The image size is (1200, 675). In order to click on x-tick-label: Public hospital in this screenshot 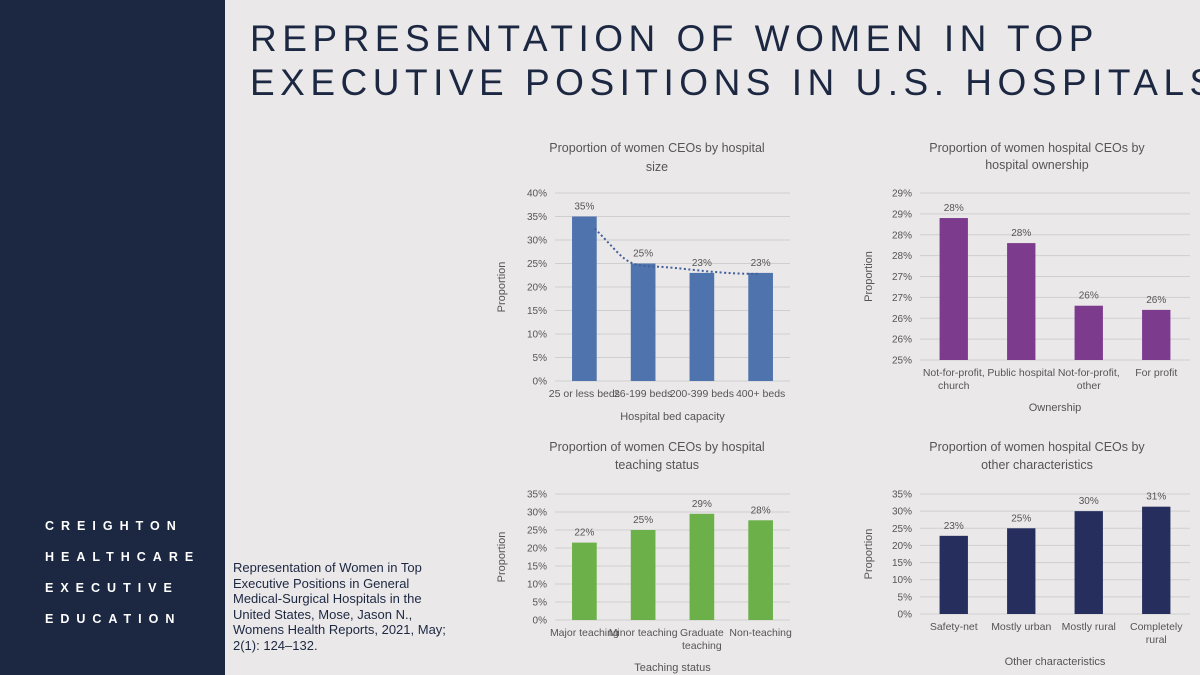, I will do `click(1021, 373)`.